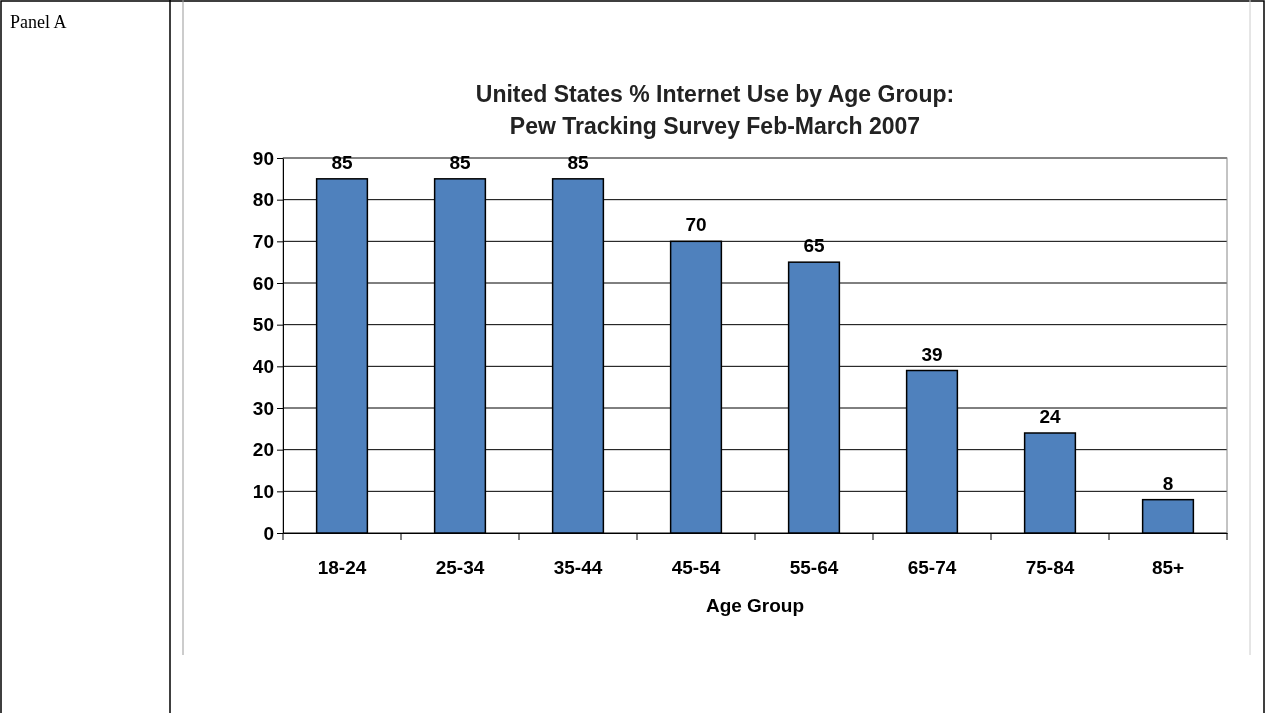 The width and height of the screenshot is (1265, 713). Describe the element at coordinates (342, 568) in the screenshot. I see `x-tick-label: 18-24` at that location.